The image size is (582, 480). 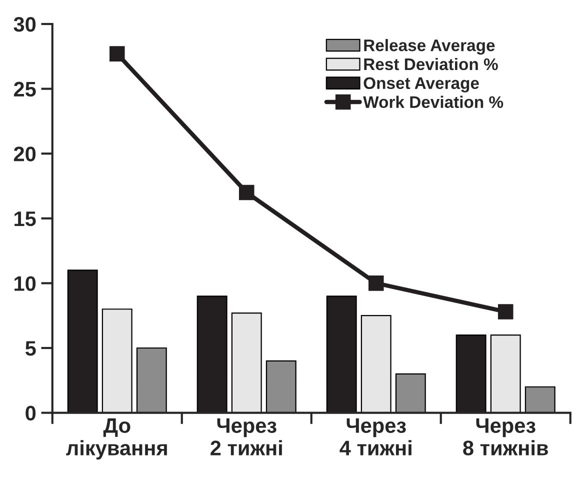 What do you see at coordinates (116, 439) in the screenshot?
I see `x-tick-label: До лікування` at bounding box center [116, 439].